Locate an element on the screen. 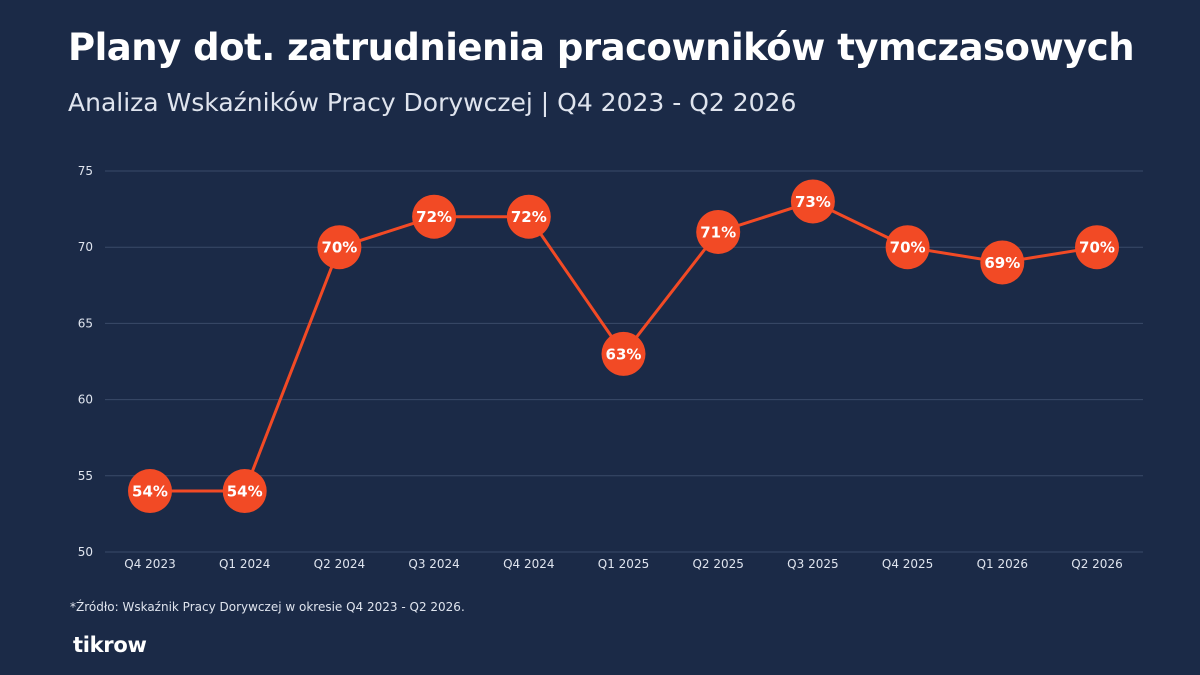 The image size is (1200, 675). y-tick-label: 65 is located at coordinates (85, 323).